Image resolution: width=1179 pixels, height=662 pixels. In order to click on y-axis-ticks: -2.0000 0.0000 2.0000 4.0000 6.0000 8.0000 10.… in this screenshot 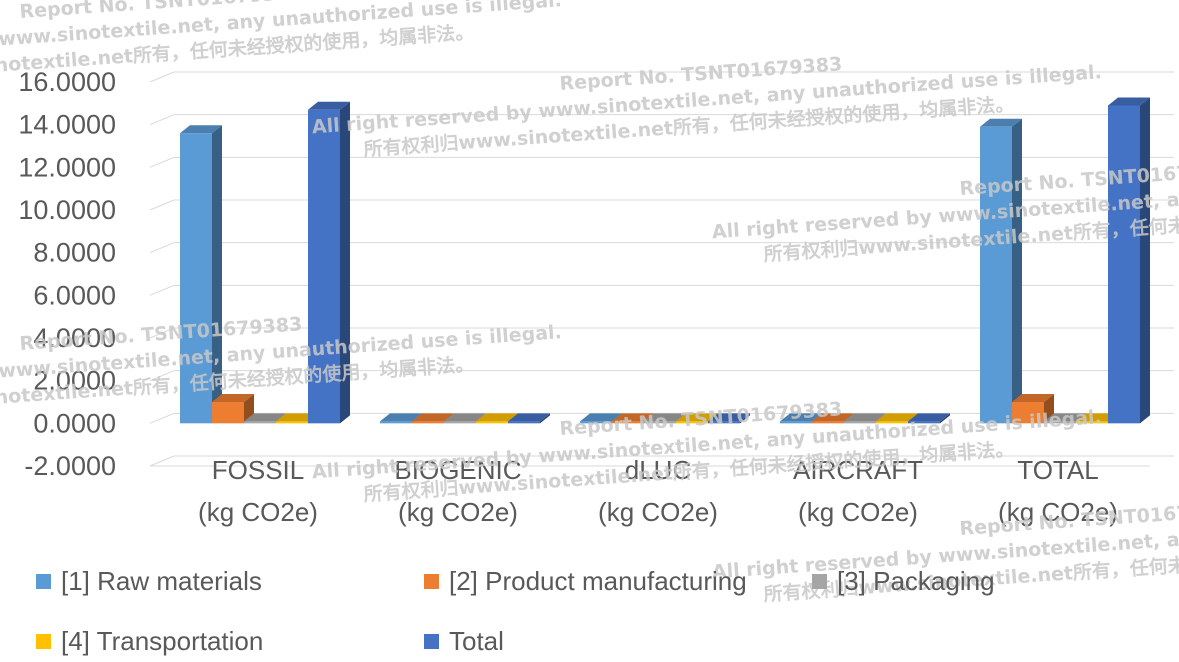, I will do `click(67, 274)`.